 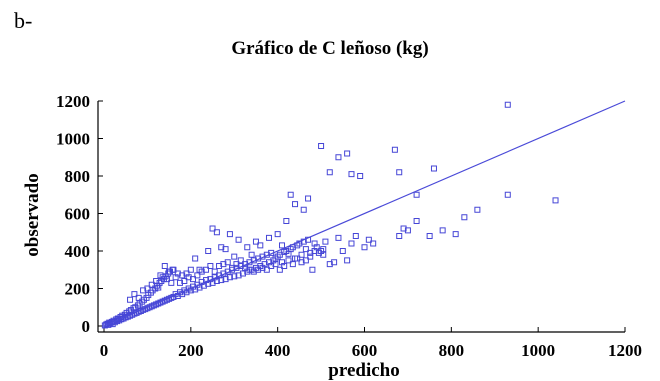 What do you see at coordinates (625, 350) in the screenshot?
I see `x-tick-label: 1200` at bounding box center [625, 350].